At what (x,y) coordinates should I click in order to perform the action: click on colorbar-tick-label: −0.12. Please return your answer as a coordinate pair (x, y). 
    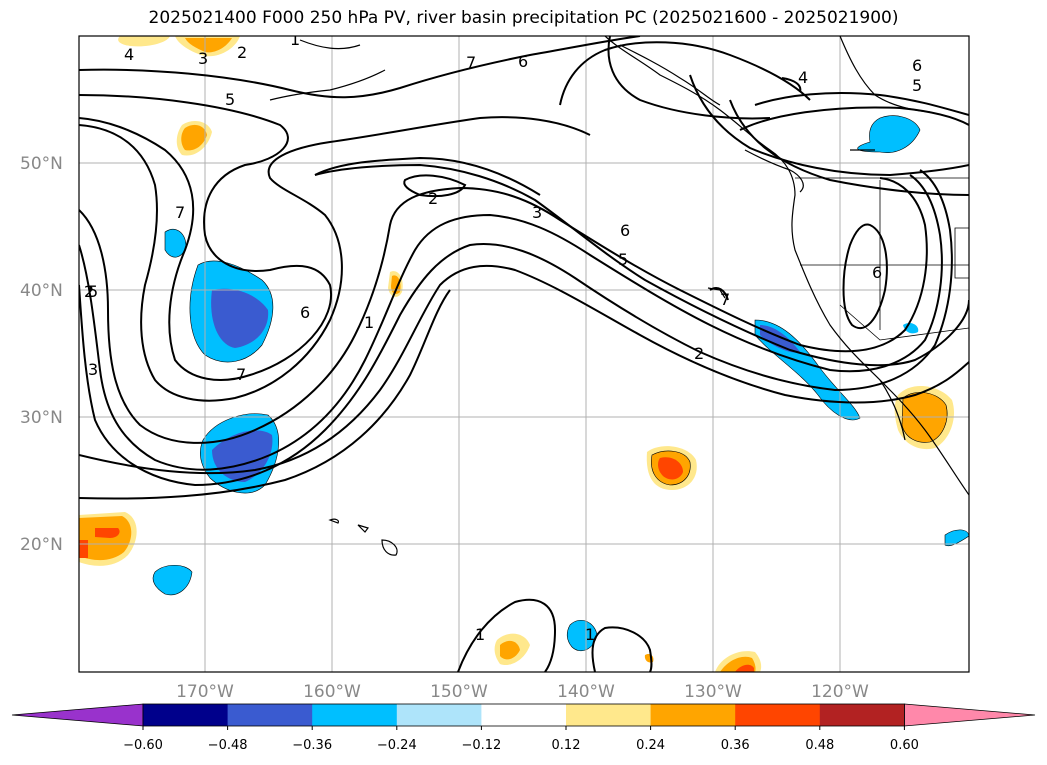
    Looking at the image, I should click on (481, 745).